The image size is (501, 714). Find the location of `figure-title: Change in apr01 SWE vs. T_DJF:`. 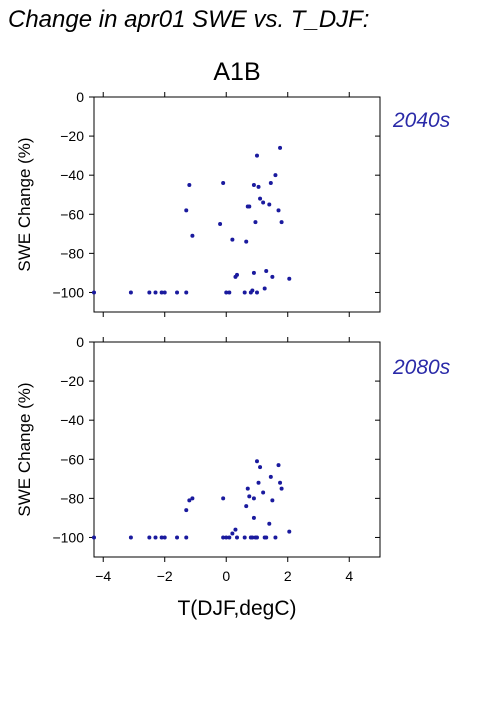

figure-title: Change in apr01 SWE vs. T_DJF: is located at coordinates (188, 19).